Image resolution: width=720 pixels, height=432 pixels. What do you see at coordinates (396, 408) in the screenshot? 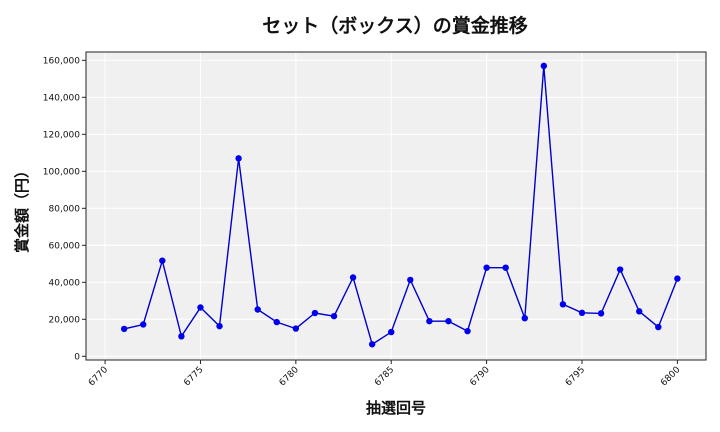
I see `x-axis-label: 抽選回号` at bounding box center [396, 408].